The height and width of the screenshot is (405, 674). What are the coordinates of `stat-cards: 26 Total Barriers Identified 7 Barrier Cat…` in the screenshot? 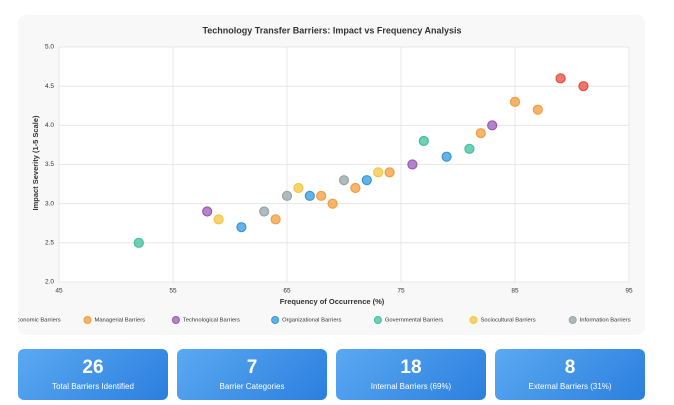 It's located at (331, 374).